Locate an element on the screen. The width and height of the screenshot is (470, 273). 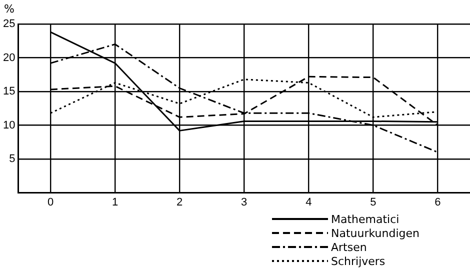
legend-label: Mathematici is located at coordinates (365, 219).